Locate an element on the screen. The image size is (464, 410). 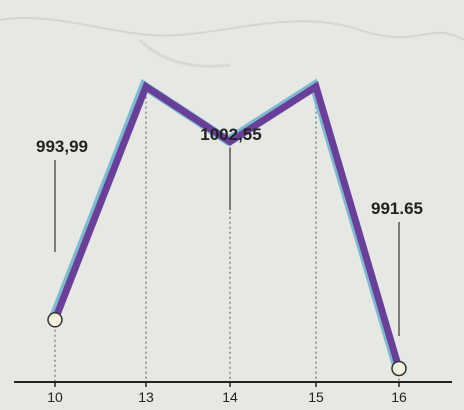
x-tick-label-15: 15 is located at coordinates (316, 397).